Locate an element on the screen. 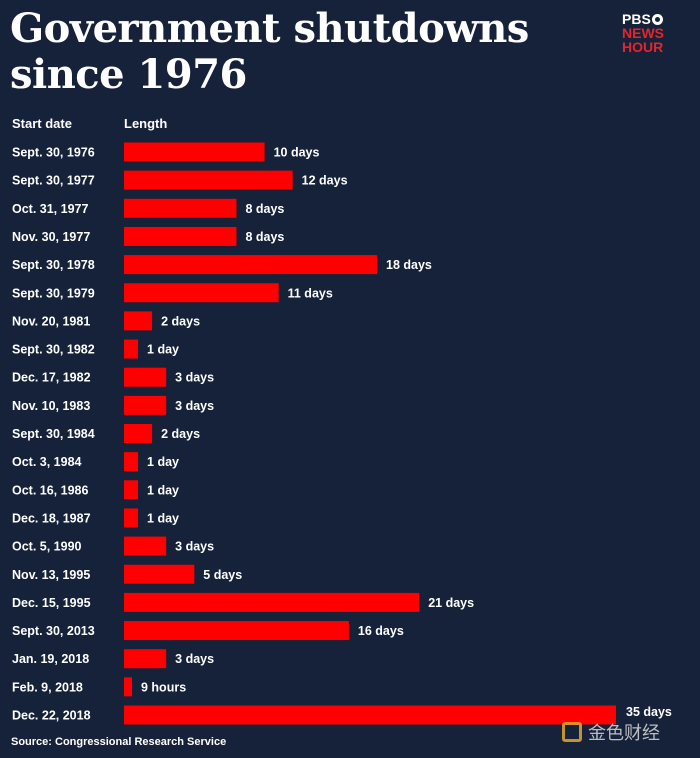 The width and height of the screenshot is (700, 758). value-label: 18 days is located at coordinates (409, 265).